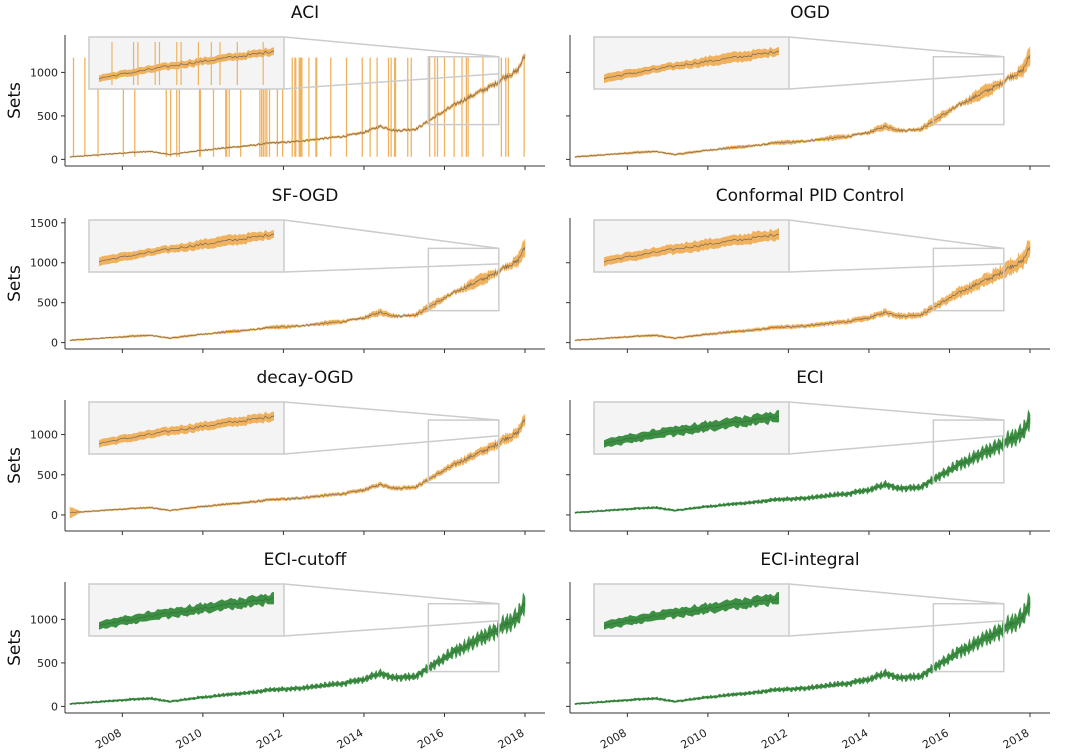  I want to click on subplot-3: SF-OGD 0 500 1000 1500 Sets, so click(275, 269).